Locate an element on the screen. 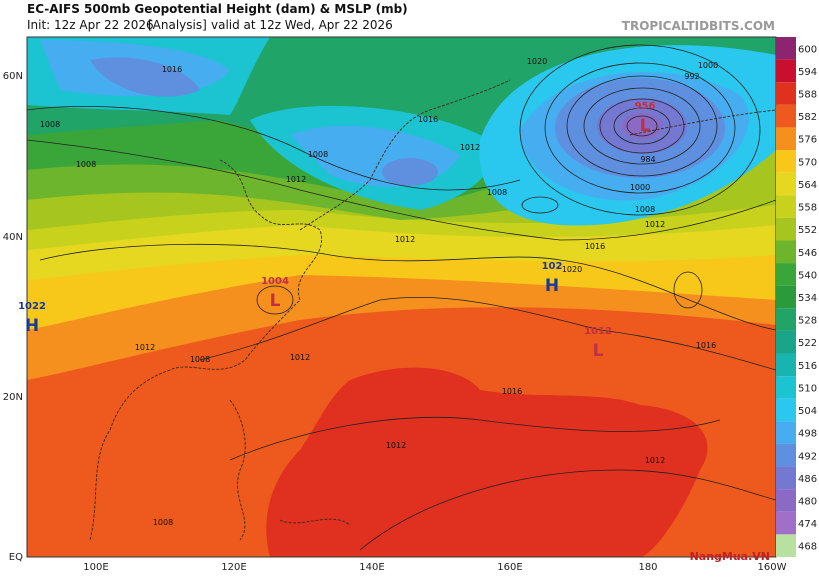 This screenshot has width=819, height=577. longitude-label: 140E is located at coordinates (371, 567).